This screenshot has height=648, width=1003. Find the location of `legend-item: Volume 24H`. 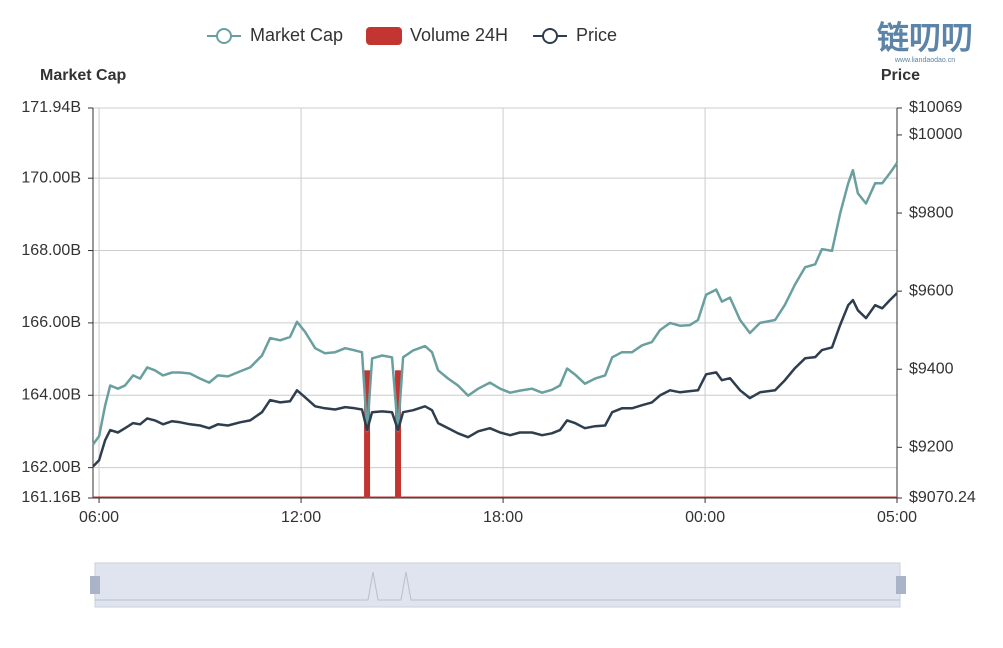

legend-item: Volume 24H is located at coordinates (437, 35).